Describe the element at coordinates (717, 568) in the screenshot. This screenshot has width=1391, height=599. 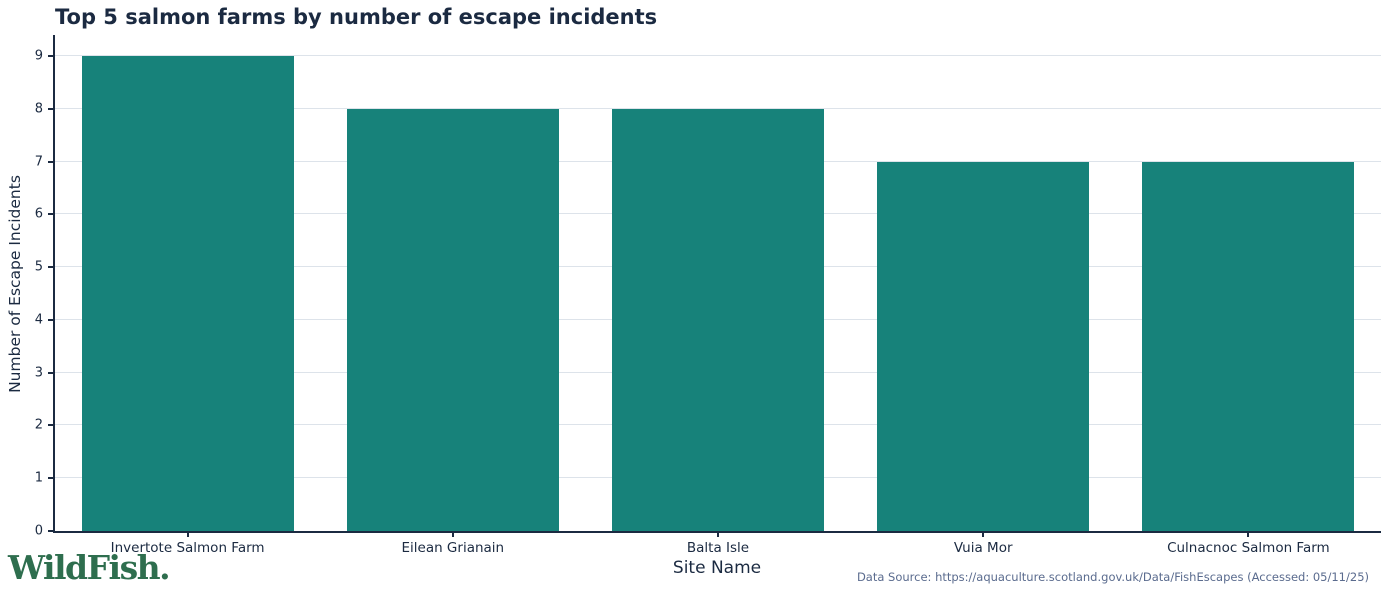
I see `x-axis-title: Site Name` at that location.